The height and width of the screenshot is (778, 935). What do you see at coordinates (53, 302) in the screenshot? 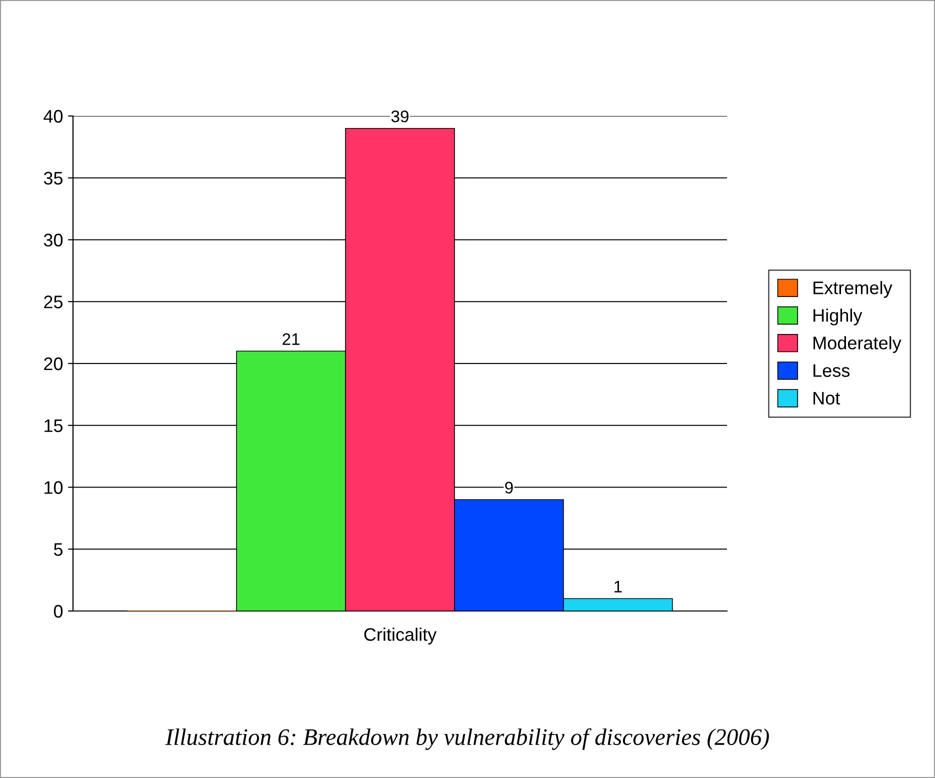
I see `y-tick-label: 25` at bounding box center [53, 302].